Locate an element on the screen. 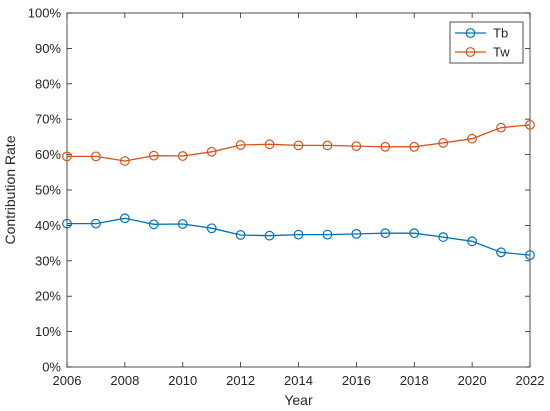  y-tick-label: 100% is located at coordinates (45, 13).